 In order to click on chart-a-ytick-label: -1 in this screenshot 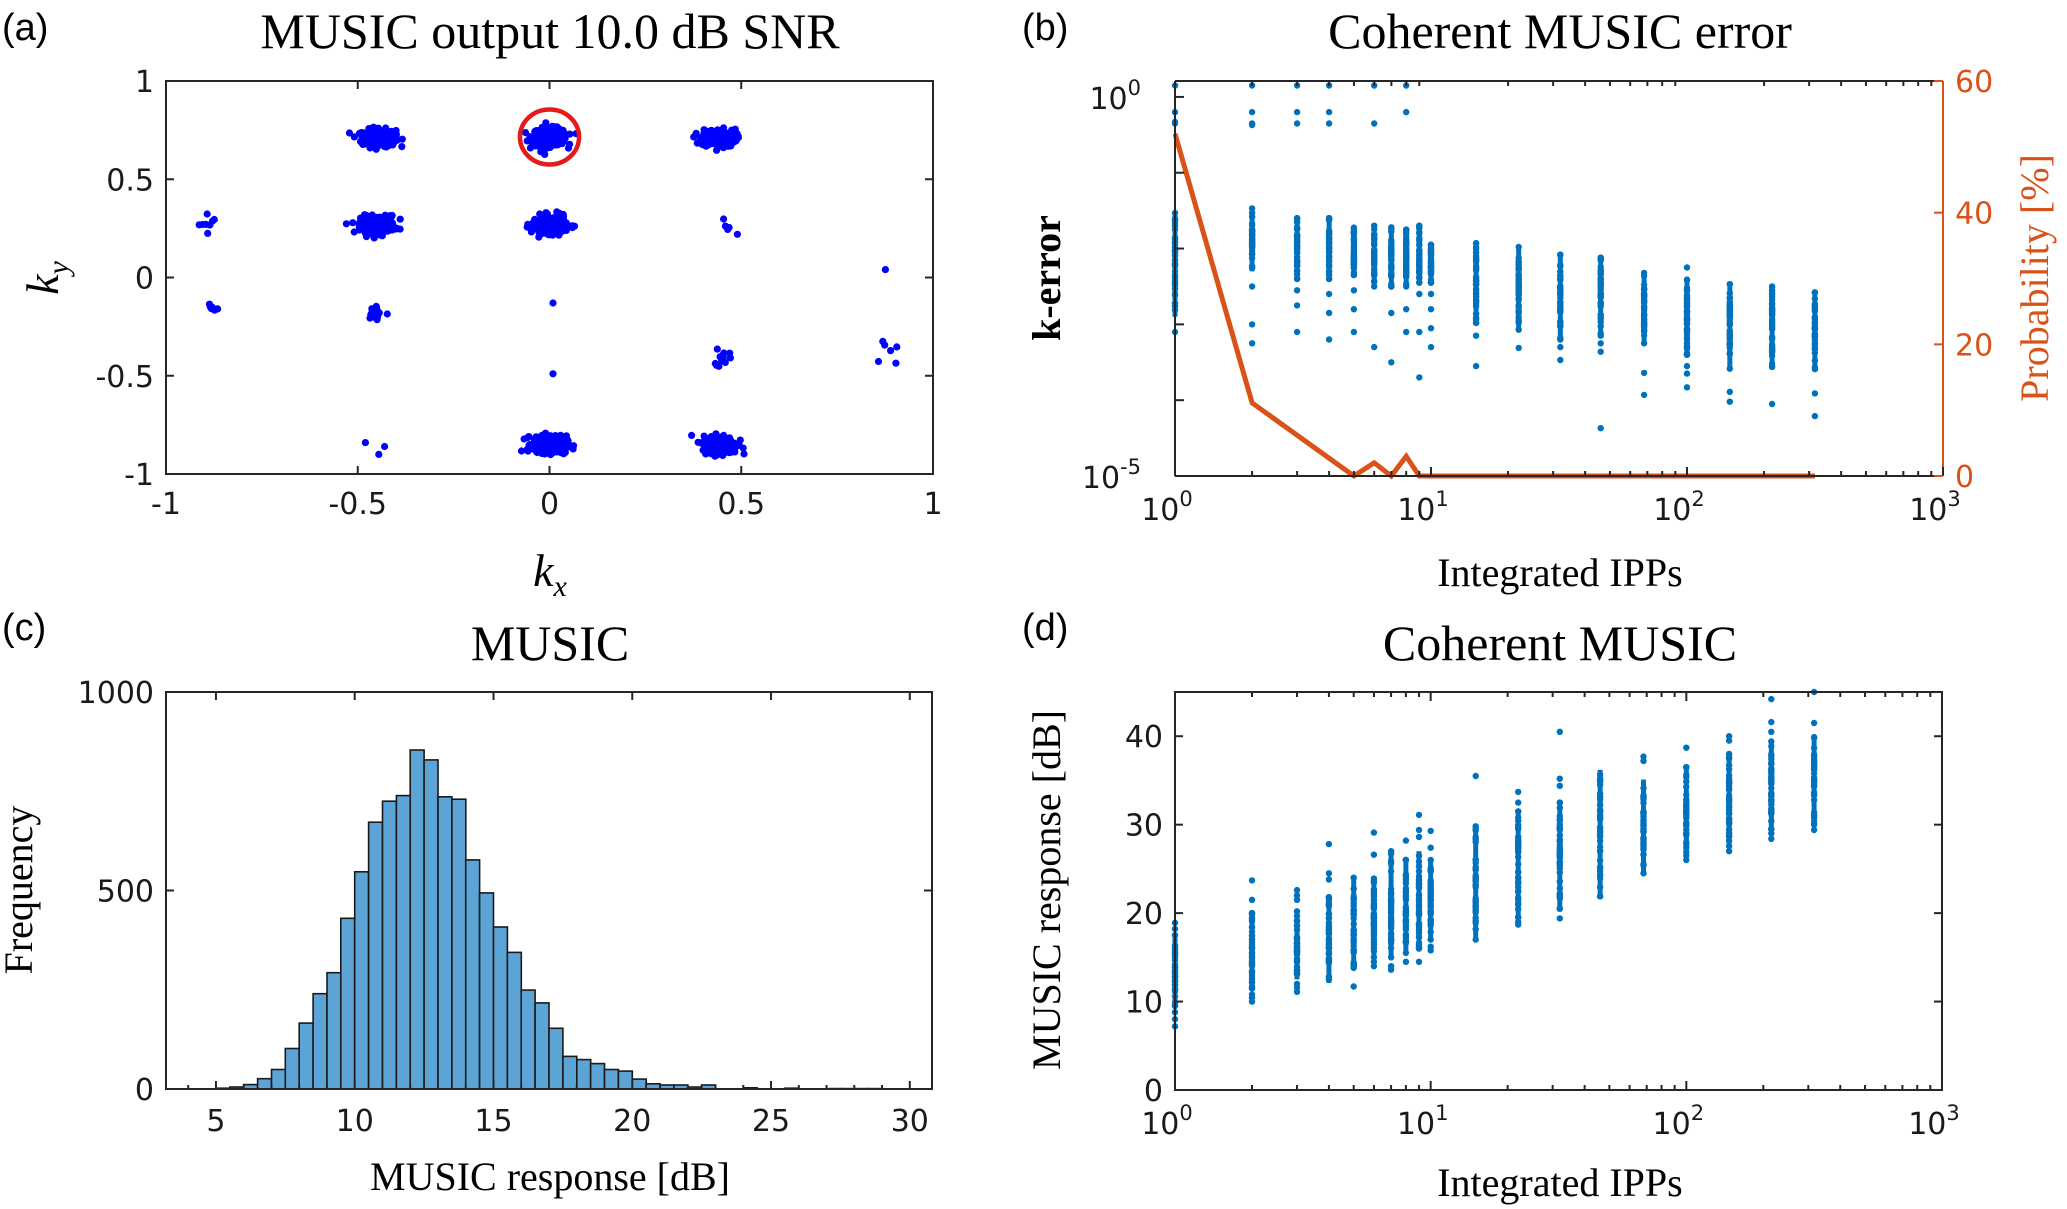, I will do `click(139, 475)`.